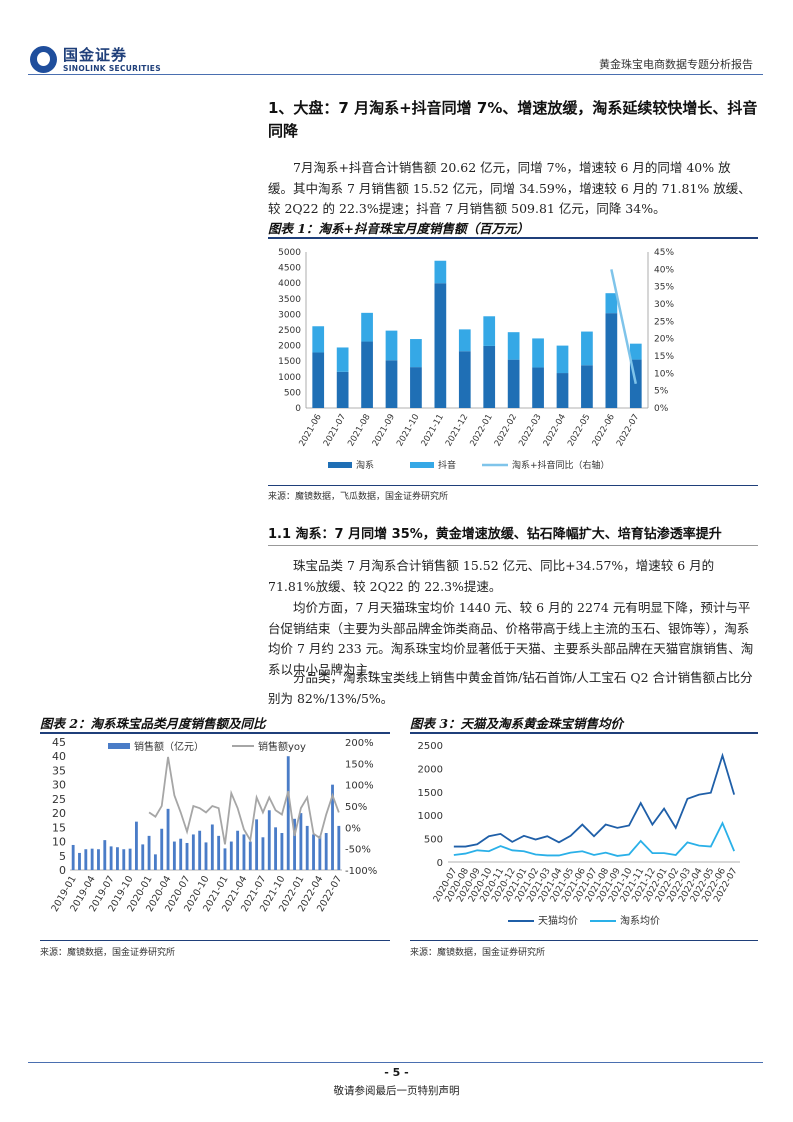 The height and width of the screenshot is (1122, 793). Describe the element at coordinates (62, 856) in the screenshot. I see `chart2-y-left-tick: 5` at that location.